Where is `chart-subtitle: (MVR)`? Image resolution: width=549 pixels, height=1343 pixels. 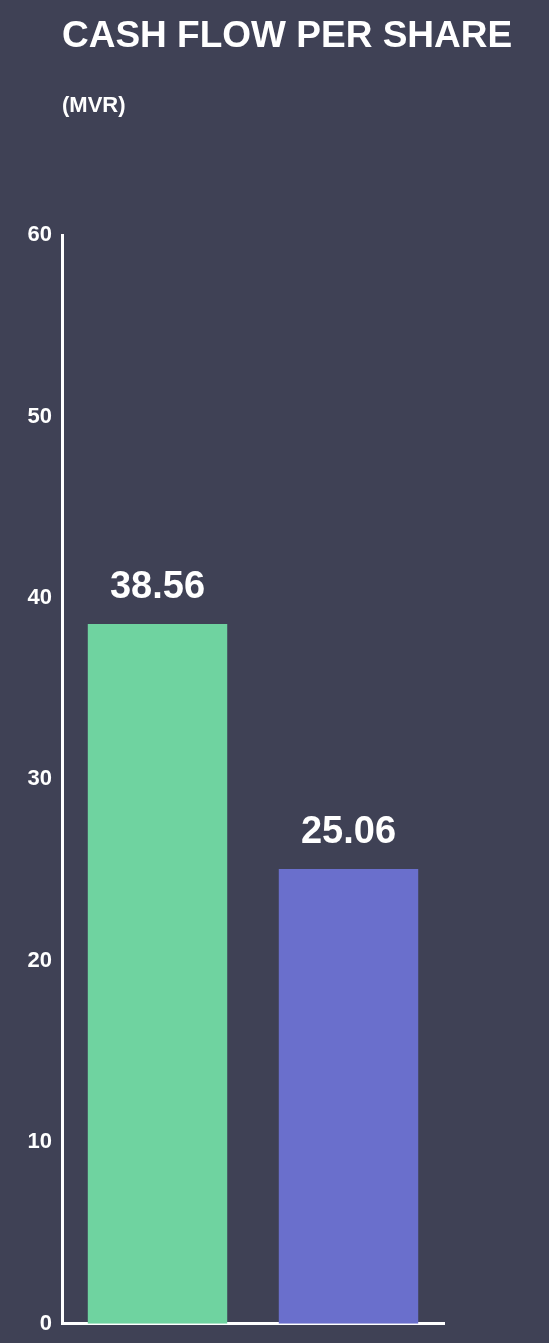
chart-subtitle: (MVR) is located at coordinates (94, 105).